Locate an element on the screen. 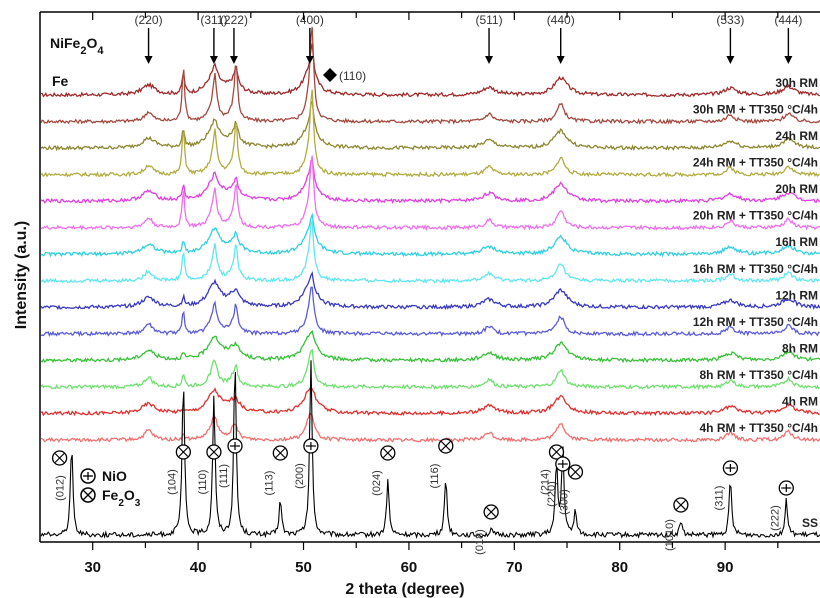  hkl-label: (1010) is located at coordinates (670, 535).